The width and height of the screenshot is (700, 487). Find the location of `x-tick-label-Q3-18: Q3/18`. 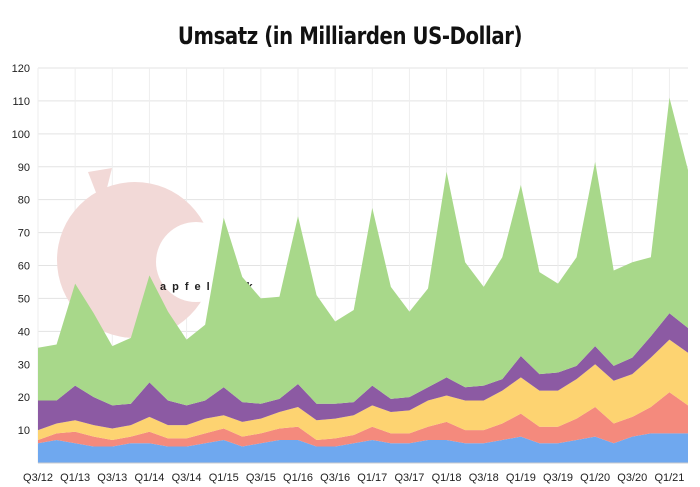

x-tick-label-Q3-18: Q3/18 is located at coordinates (484, 478).